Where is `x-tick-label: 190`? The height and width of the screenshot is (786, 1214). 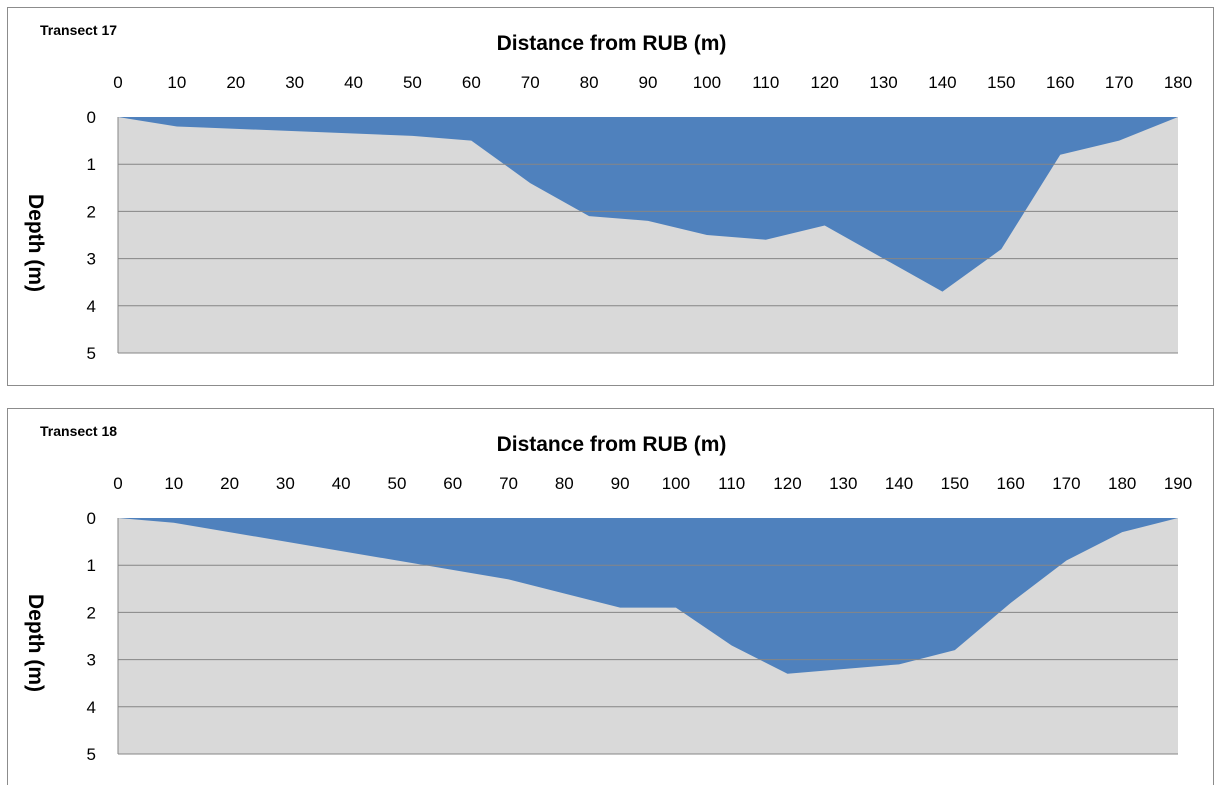
x-tick-label: 190 is located at coordinates (1178, 483).